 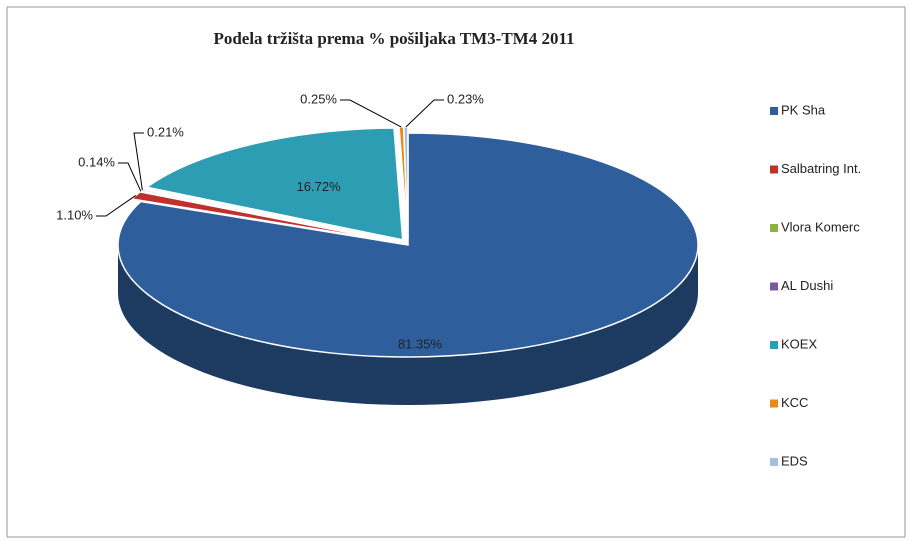 What do you see at coordinates (794, 402) in the screenshot?
I see `legend-label: KCC` at bounding box center [794, 402].